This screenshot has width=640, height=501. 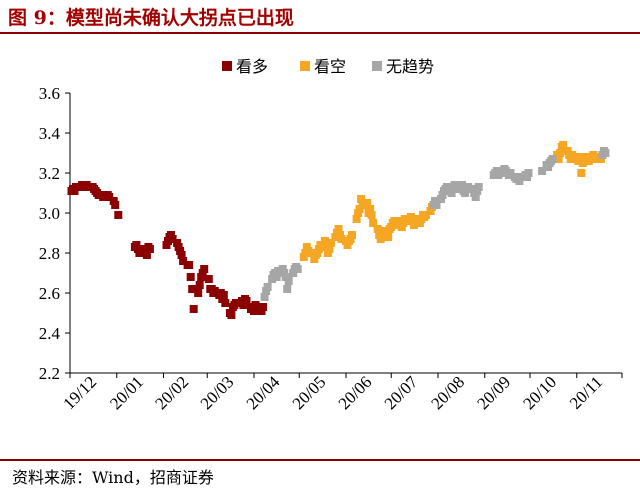 What do you see at coordinates (50, 133) in the screenshot?
I see `y-tick-label: 3.4` at bounding box center [50, 133].